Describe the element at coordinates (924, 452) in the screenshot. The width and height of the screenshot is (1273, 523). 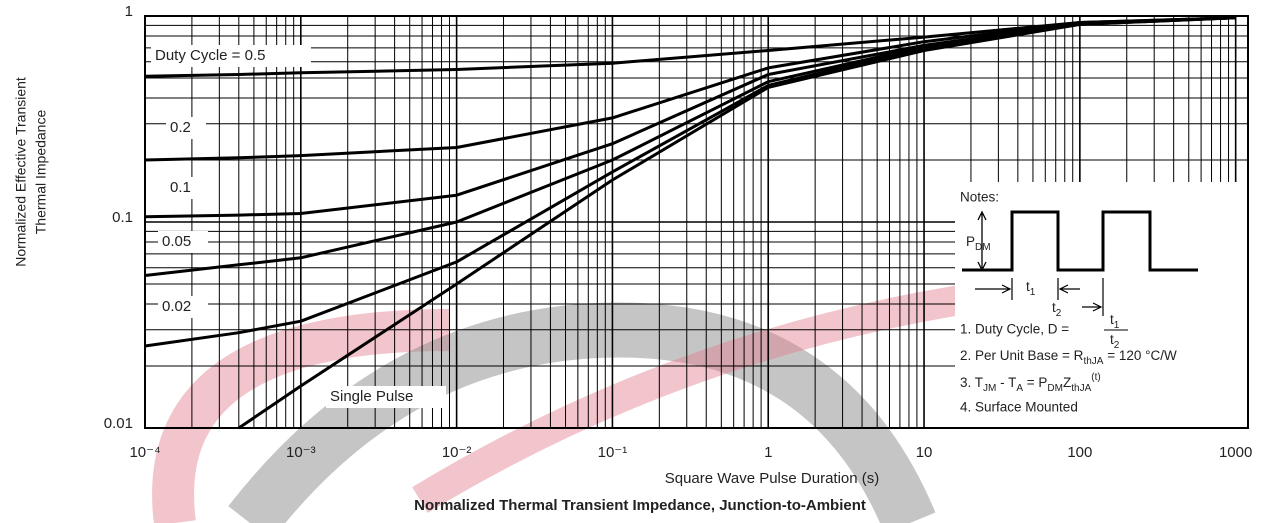
I see `x-tick-label: 10` at that location.